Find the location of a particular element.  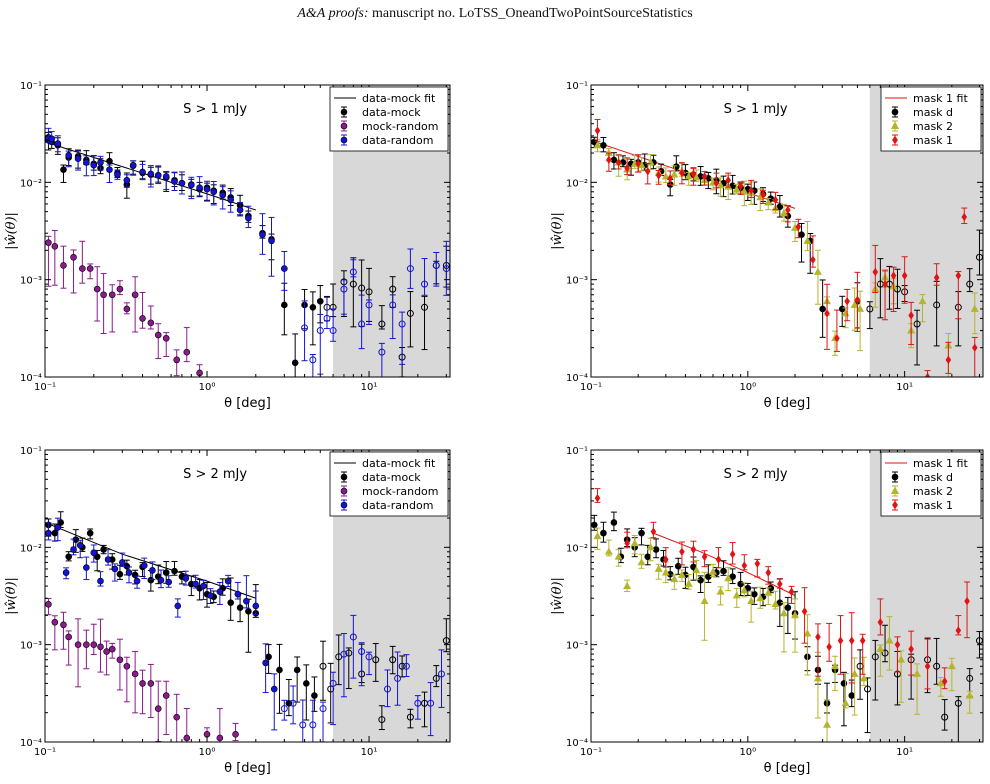

series-mock-random is located at coordinates (142, 669).